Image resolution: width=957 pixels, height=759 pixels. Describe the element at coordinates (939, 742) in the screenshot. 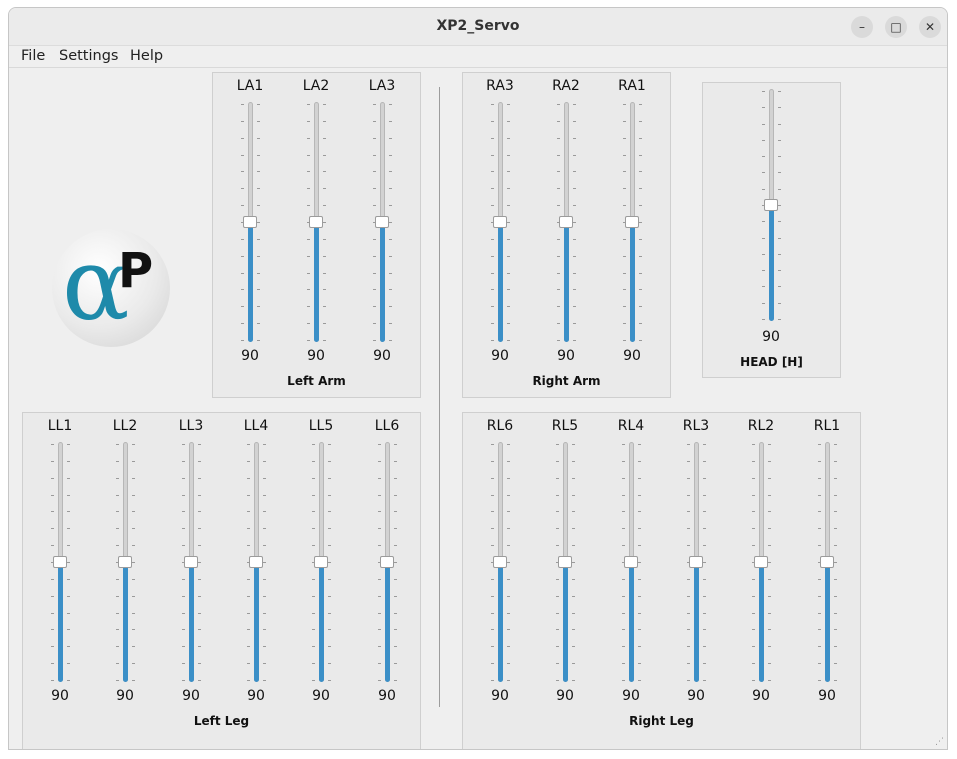

I see `resize-grip-icon: ⋰` at that location.